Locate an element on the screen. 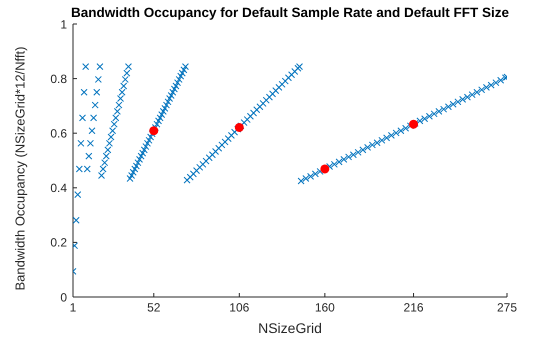  x-axis-title: NSizeGrid is located at coordinates (290, 328).